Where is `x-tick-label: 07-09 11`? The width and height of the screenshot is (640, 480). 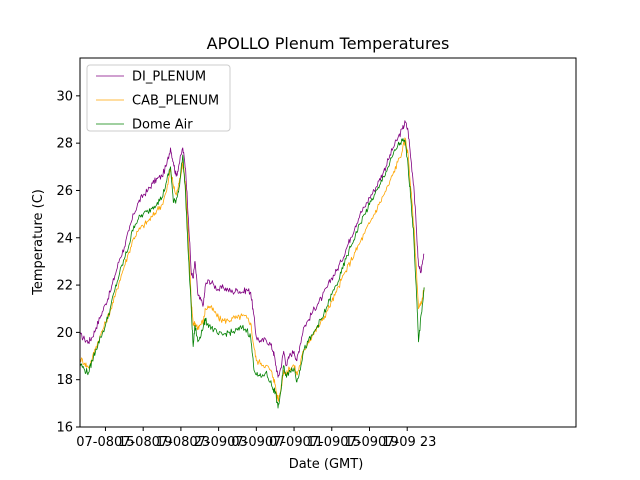 x-tick-label: 07-09 11 is located at coordinates (294, 442).